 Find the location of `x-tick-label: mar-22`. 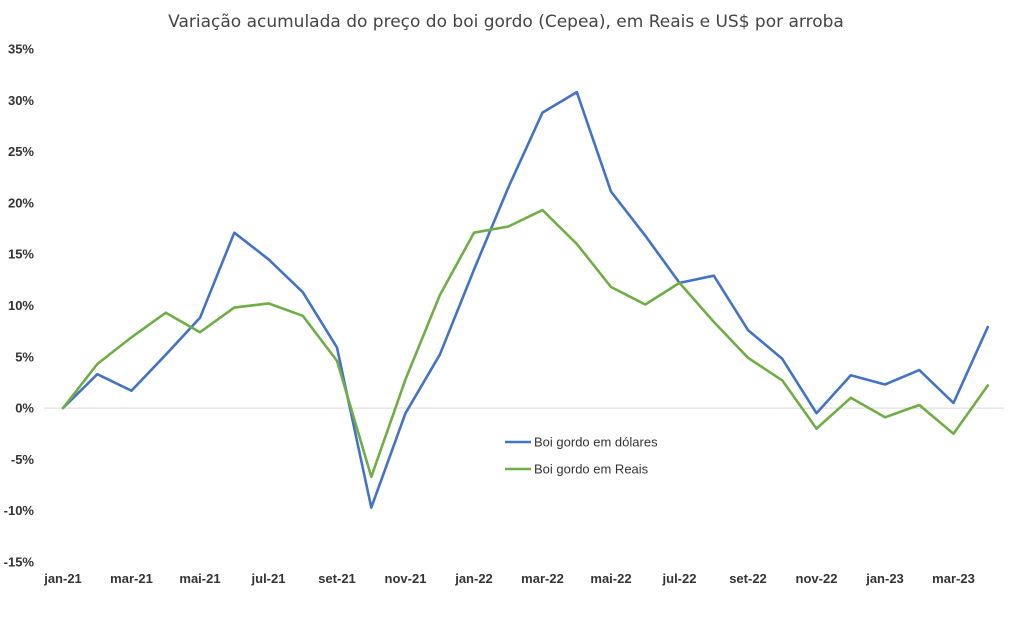

x-tick-label: mar-22 is located at coordinates (542, 578).